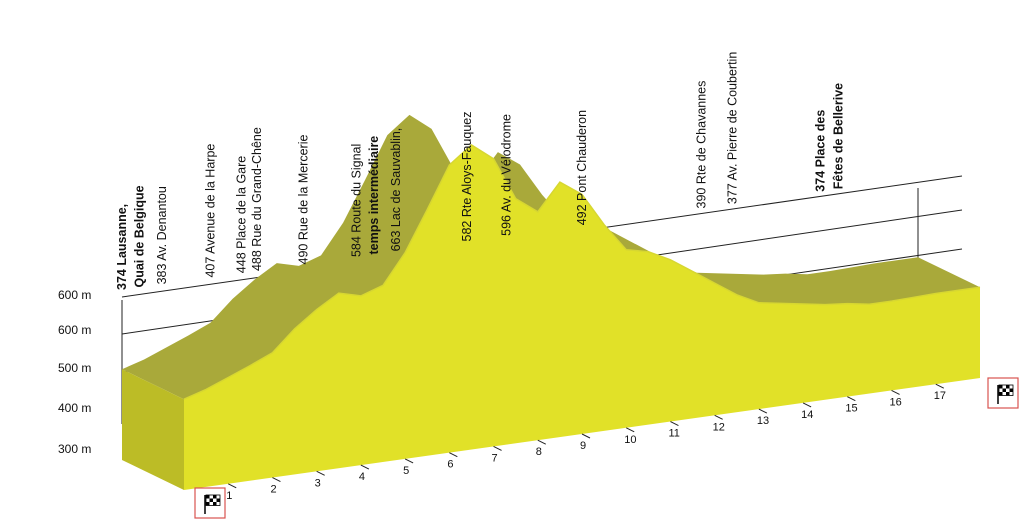 This screenshot has width=1024, height=529. What do you see at coordinates (851, 409) in the screenshot?
I see `km-tick-label: 15` at bounding box center [851, 409].